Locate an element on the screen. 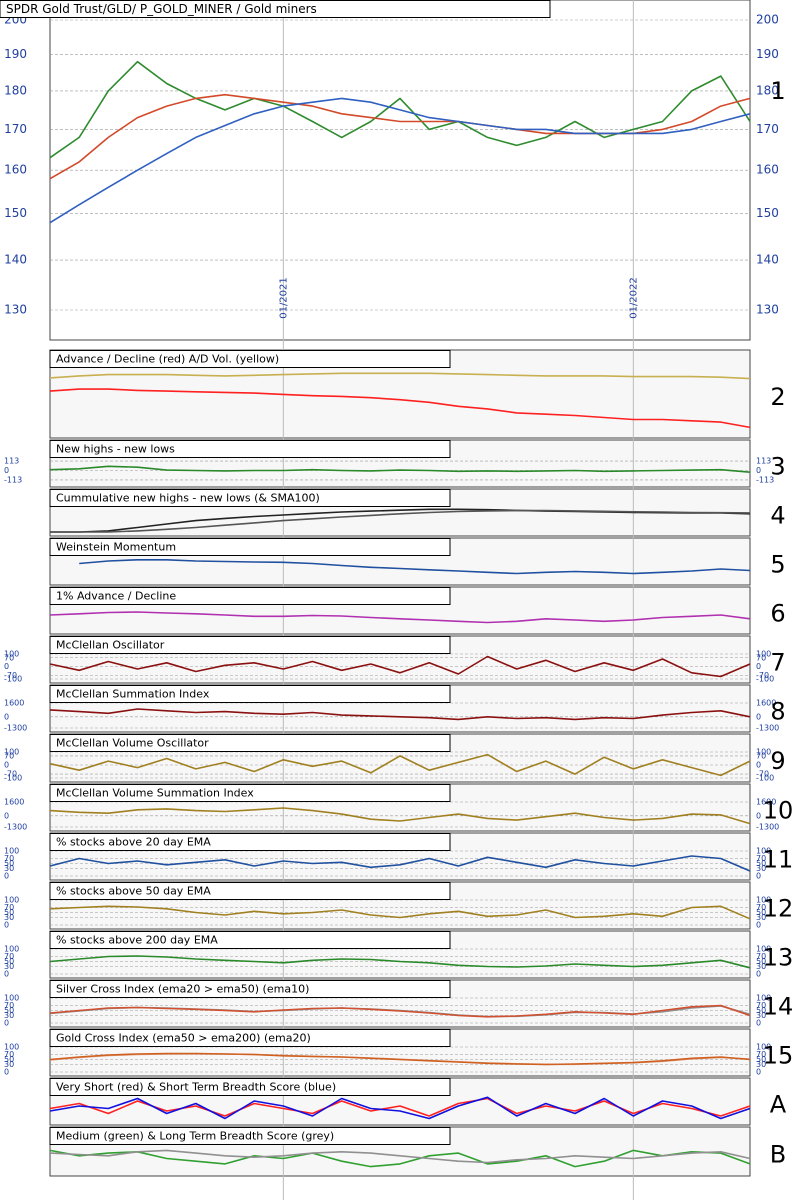 This screenshot has height=1200, width=800. panel-title: New highs - new lows is located at coordinates (115, 449).